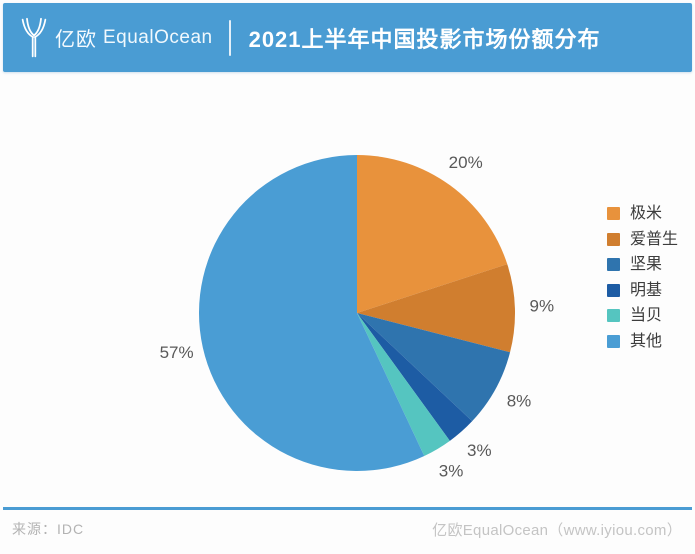  What do you see at coordinates (229, 37) in the screenshot?
I see `header-divider` at bounding box center [229, 37].